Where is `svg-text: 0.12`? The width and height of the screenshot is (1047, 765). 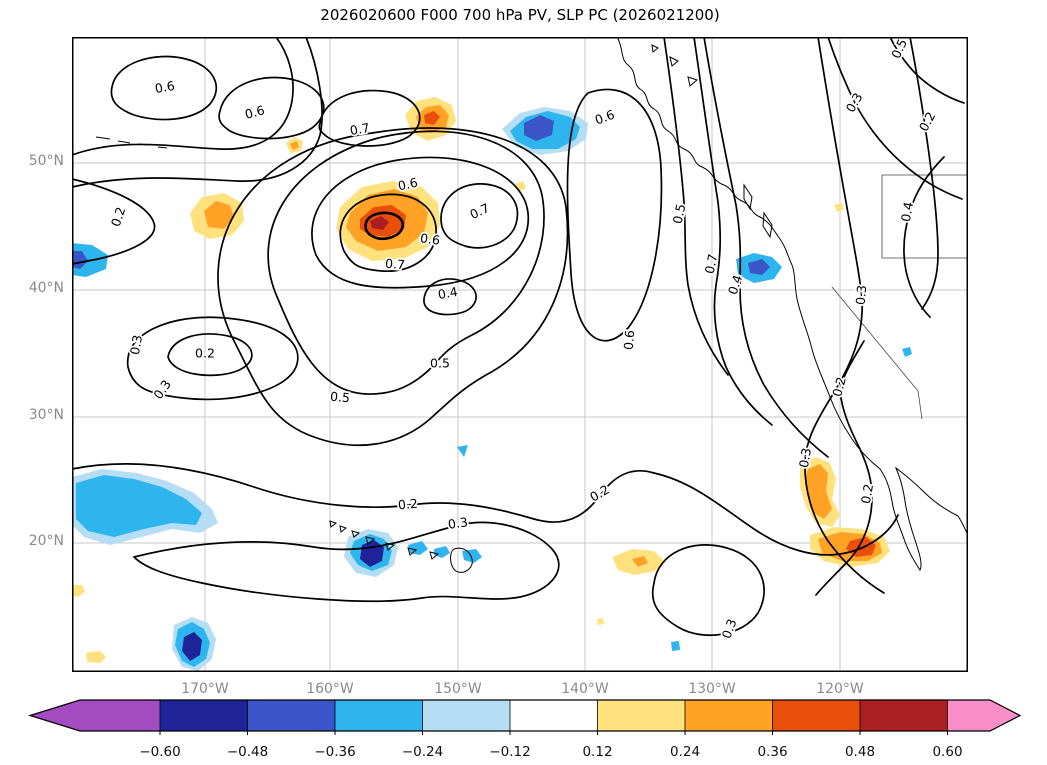
svg-text: 0.12 is located at coordinates (597, 752).